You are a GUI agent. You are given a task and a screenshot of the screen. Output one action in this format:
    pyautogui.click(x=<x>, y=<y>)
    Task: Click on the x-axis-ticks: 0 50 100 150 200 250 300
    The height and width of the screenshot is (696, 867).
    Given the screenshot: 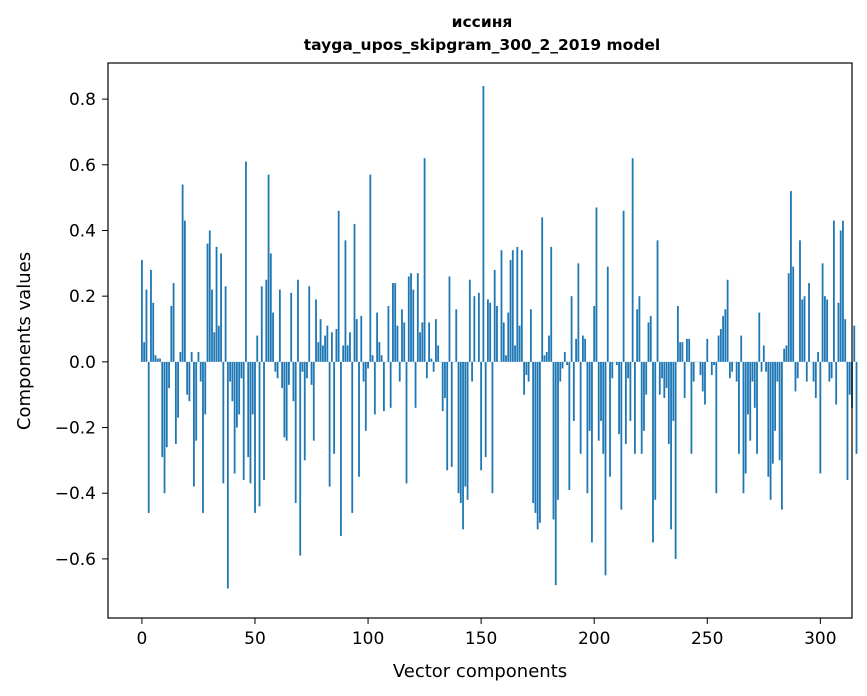 What is the action you would take?
    pyautogui.click(x=487, y=633)
    